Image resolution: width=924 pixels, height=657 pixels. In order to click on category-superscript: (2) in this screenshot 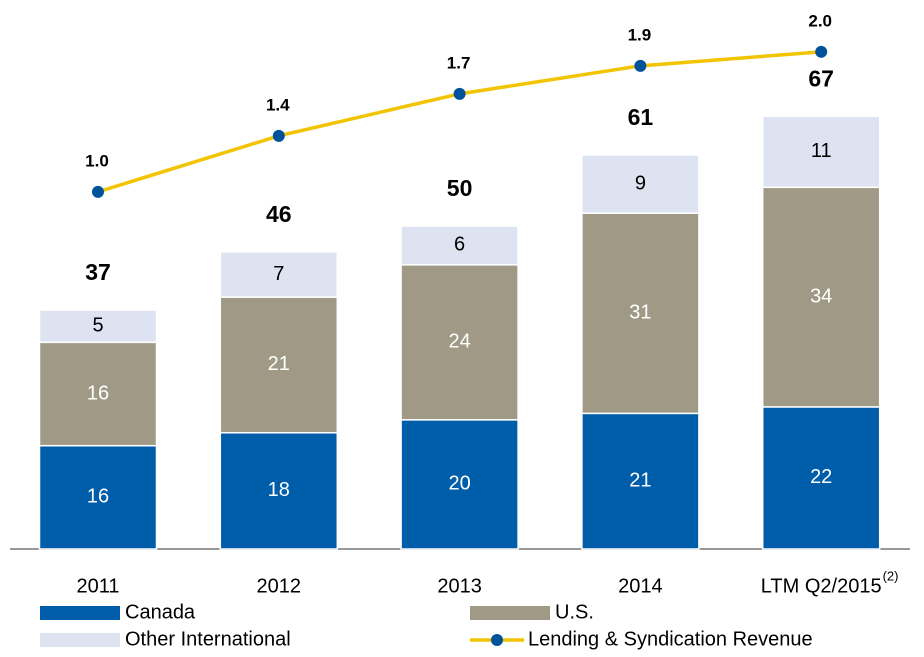, I will do `click(891, 575)`.